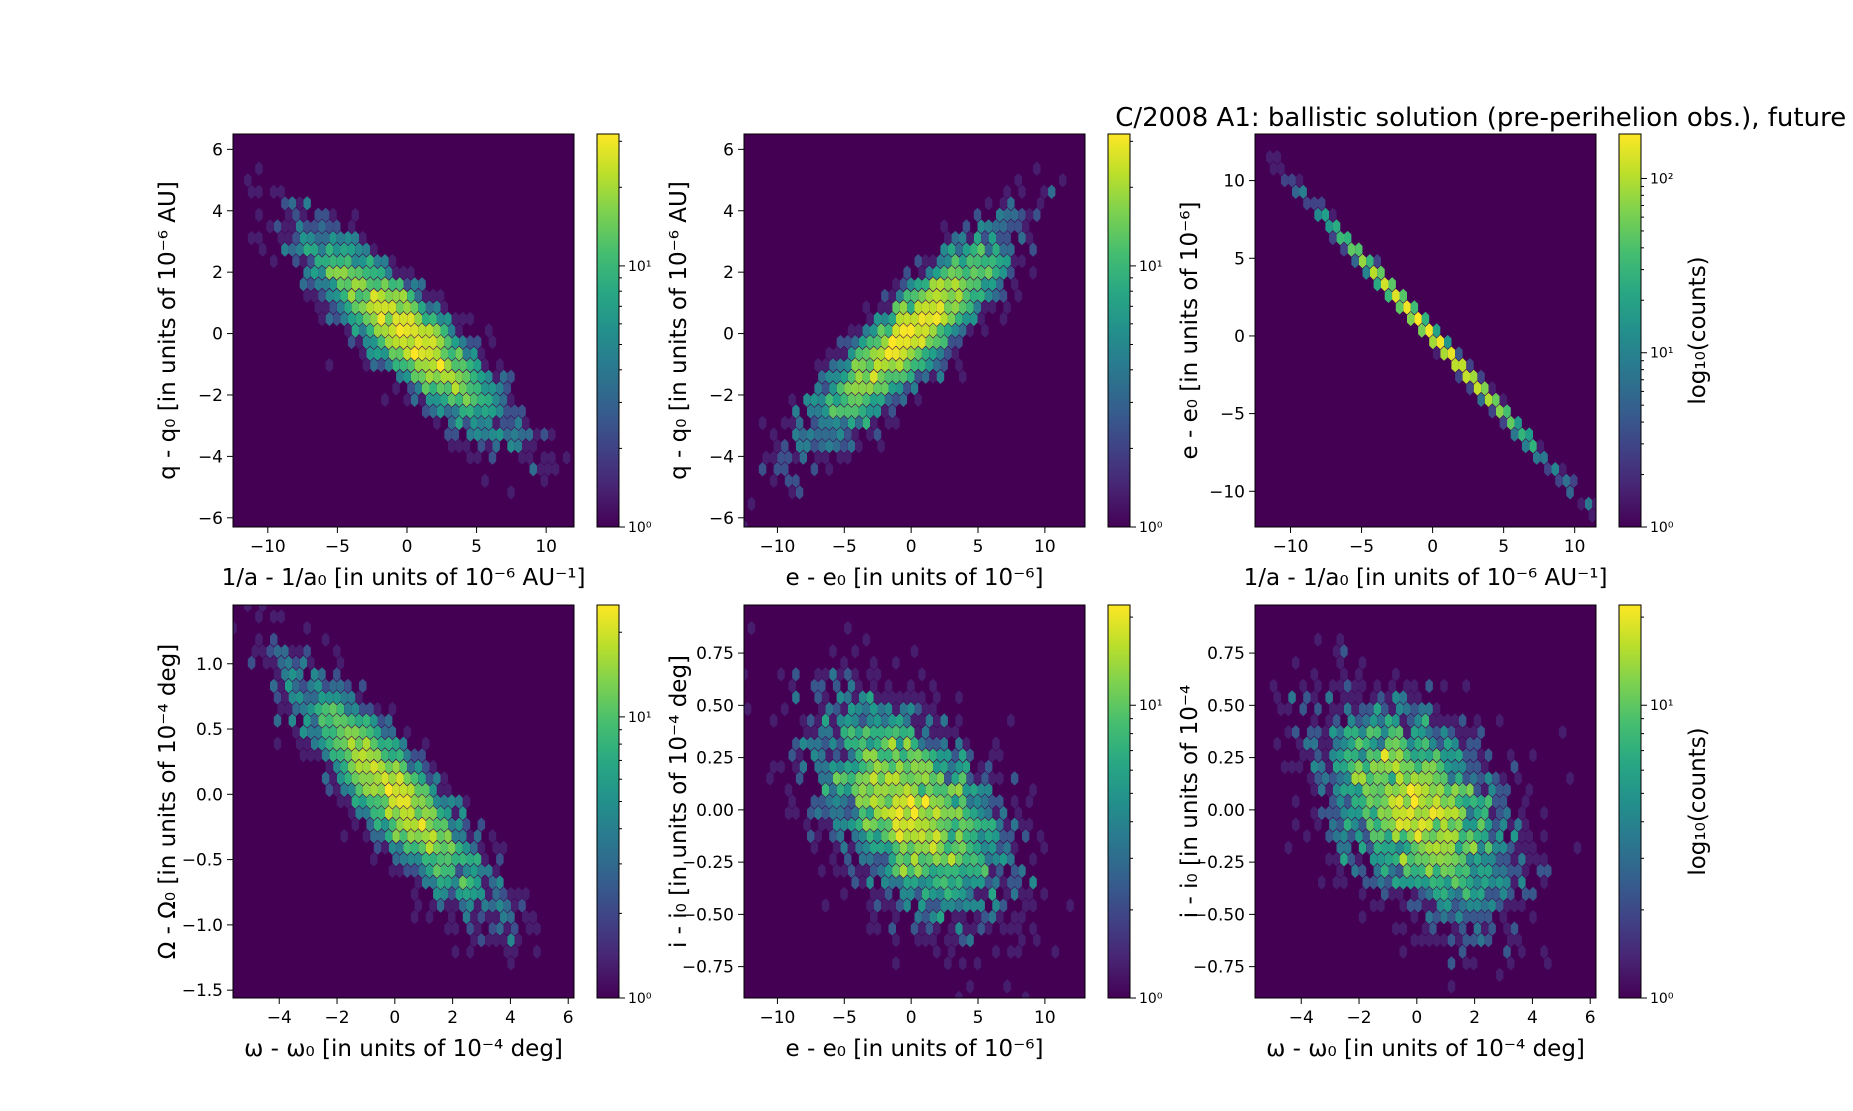  Describe the element at coordinates (914, 801) in the screenshot. I see `axes-frame` at that location.